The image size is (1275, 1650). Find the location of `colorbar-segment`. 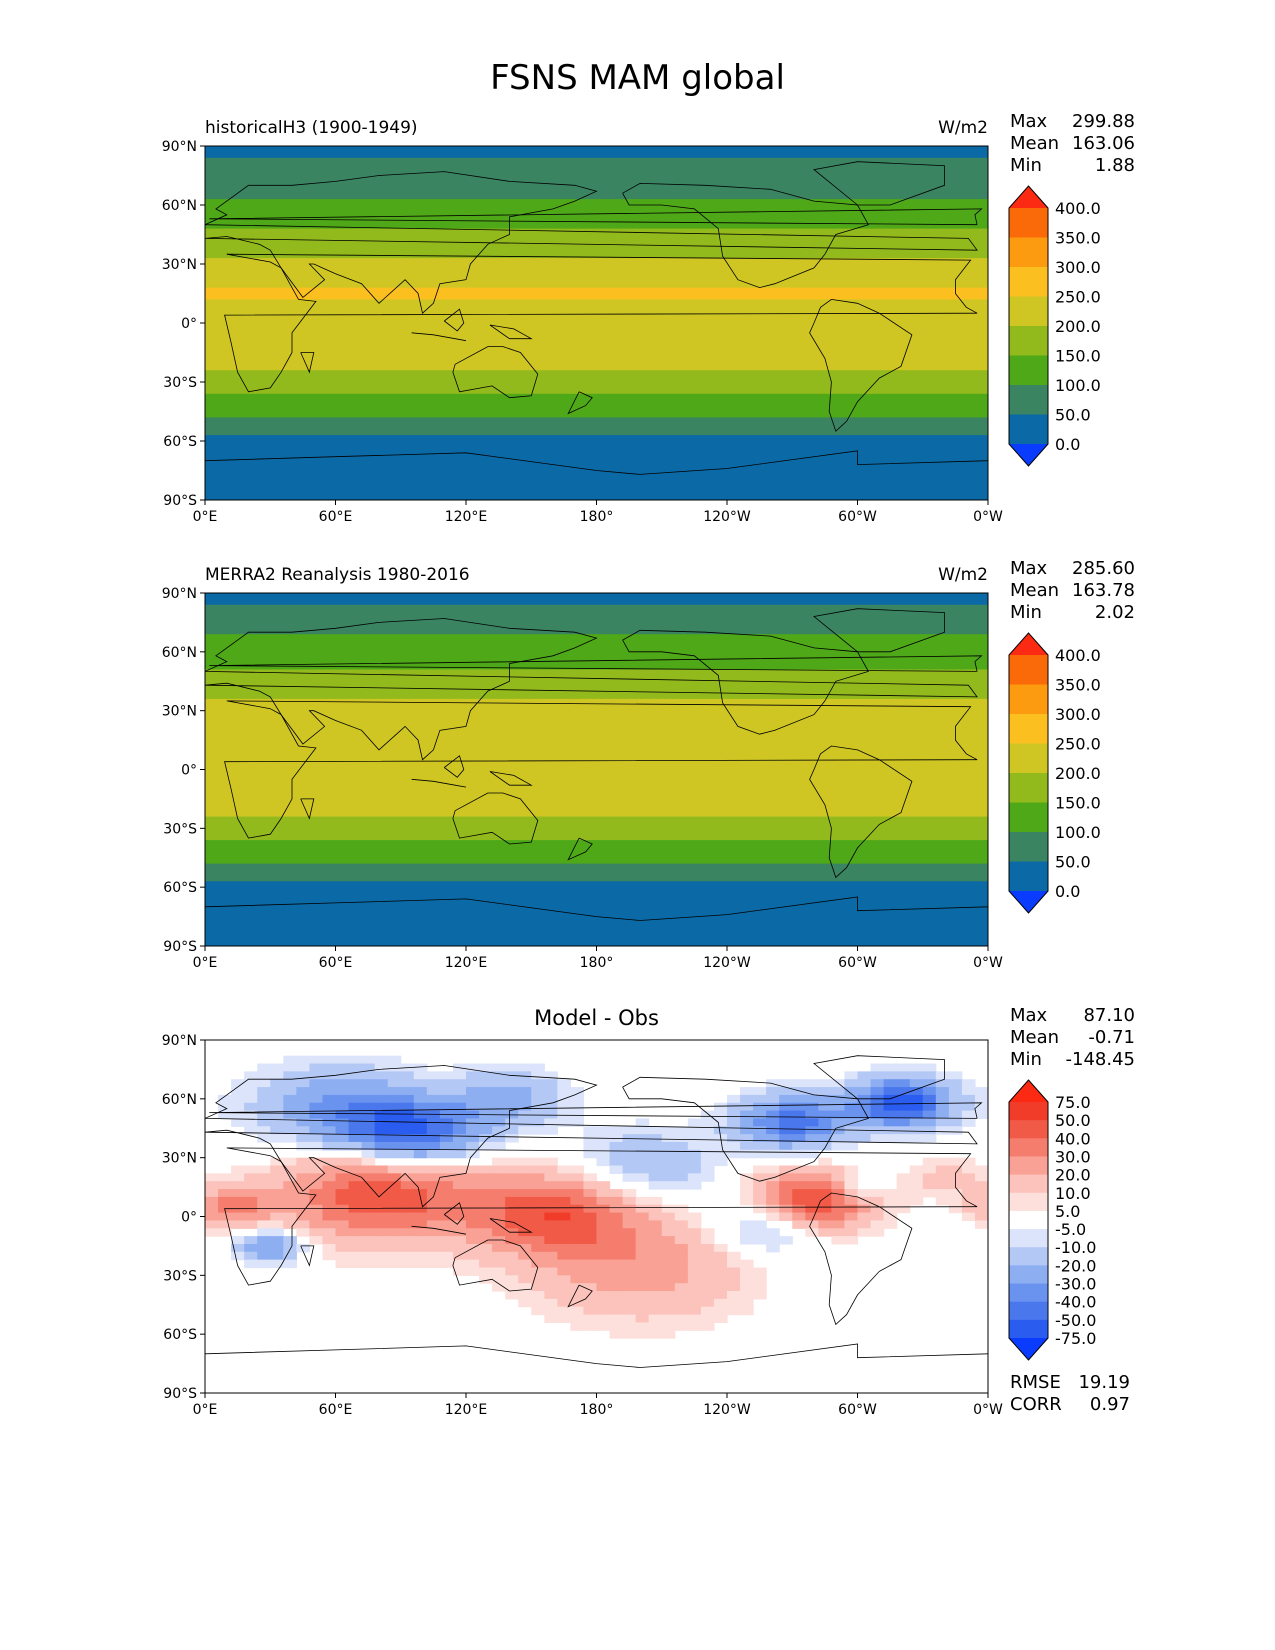

colorbar-segment is located at coordinates (1028, 1166).